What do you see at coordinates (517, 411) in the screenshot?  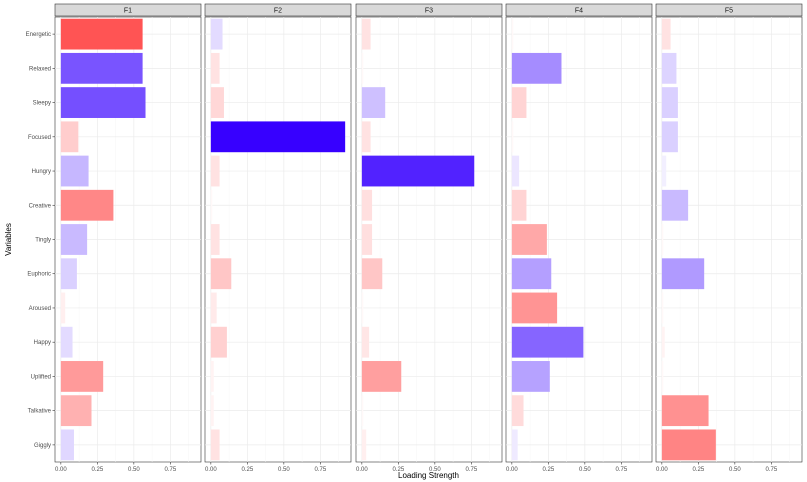 I see `bar-f4-talkative` at bounding box center [517, 411].